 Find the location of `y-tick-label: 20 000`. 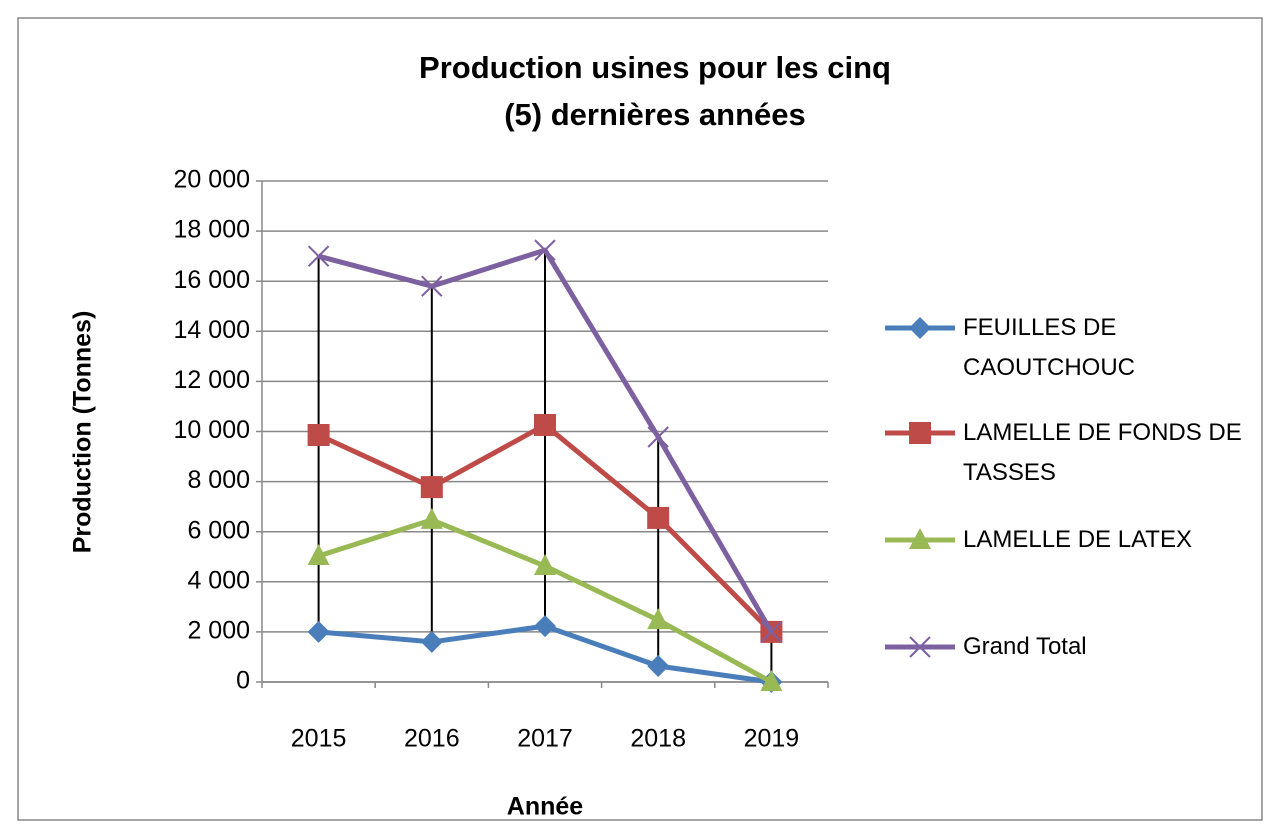

y-tick-label: 20 000 is located at coordinates (212, 180).